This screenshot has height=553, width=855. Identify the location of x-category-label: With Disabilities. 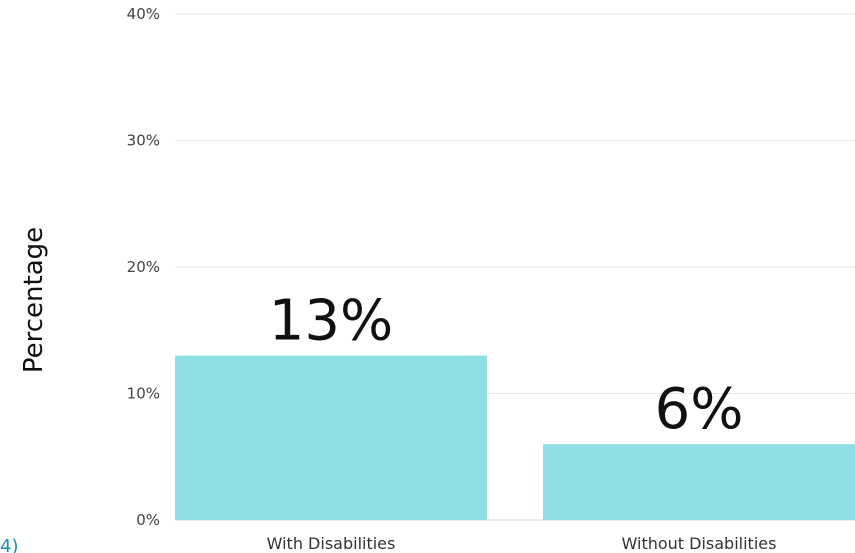
(331, 543).